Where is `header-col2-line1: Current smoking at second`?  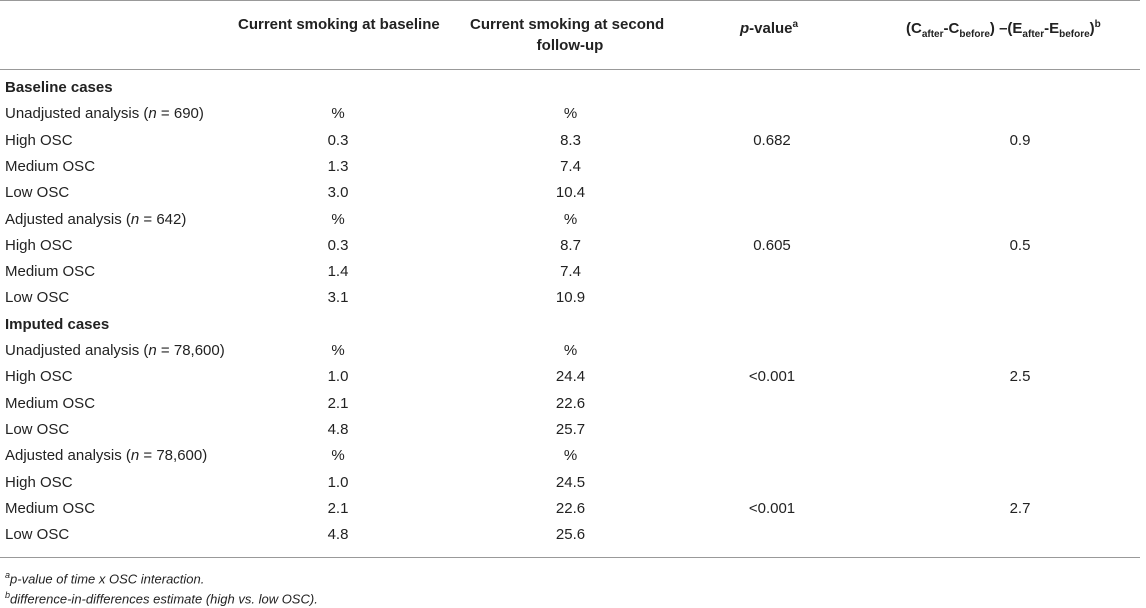
header-col2-line1: Current smoking at second is located at coordinates (567, 24).